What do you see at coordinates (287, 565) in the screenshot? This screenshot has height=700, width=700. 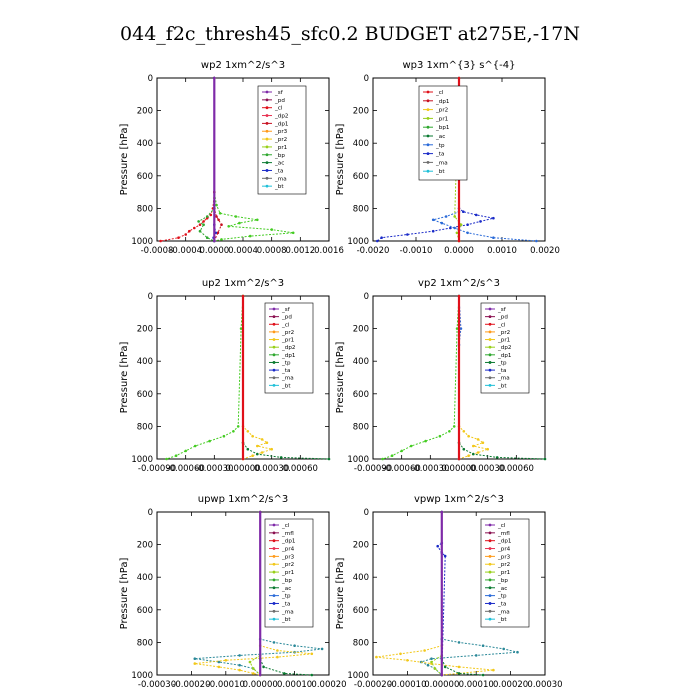 I see `legend-label: _pr2` at bounding box center [287, 565].